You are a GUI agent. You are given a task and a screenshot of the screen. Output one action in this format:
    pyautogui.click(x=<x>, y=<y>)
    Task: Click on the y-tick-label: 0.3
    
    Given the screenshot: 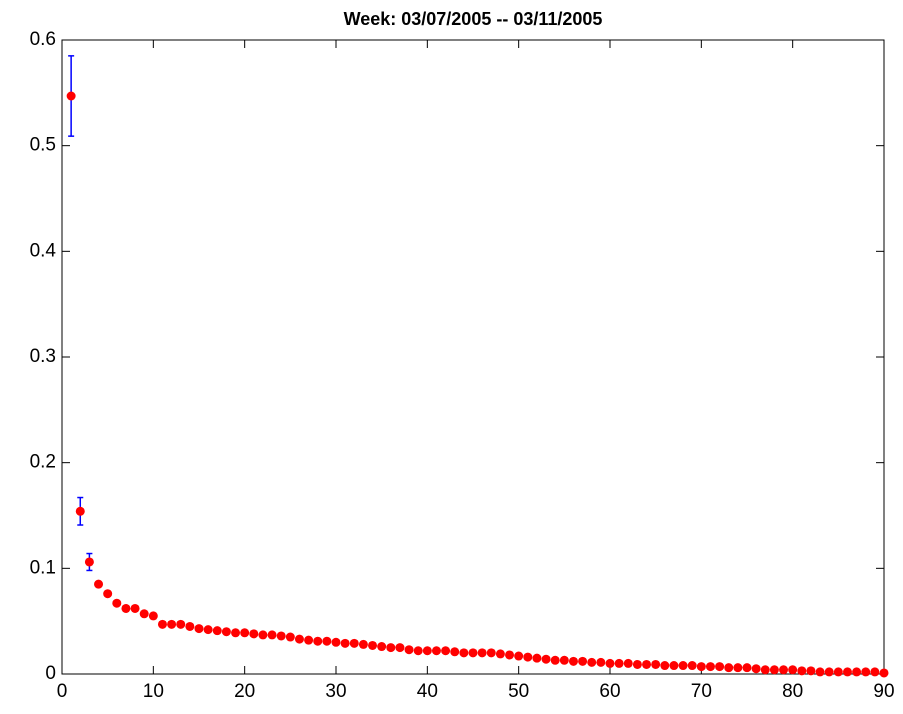 What is the action you would take?
    pyautogui.click(x=43, y=356)
    